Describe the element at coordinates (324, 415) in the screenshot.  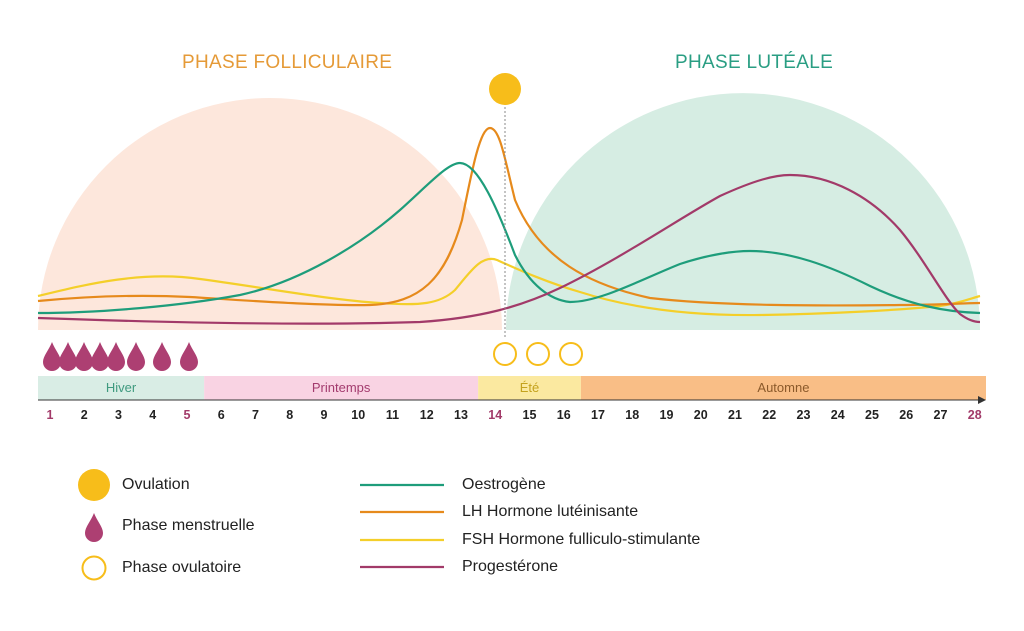
I see `day-label: 9` at that location.